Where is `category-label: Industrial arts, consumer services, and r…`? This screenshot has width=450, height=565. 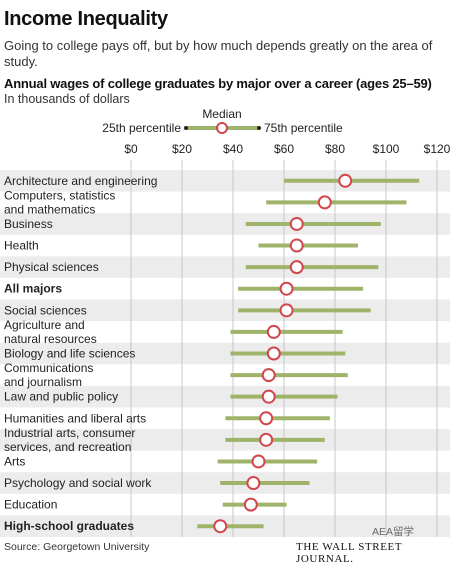 category-label: Industrial arts, consumer services, and r… is located at coordinates (69, 440).